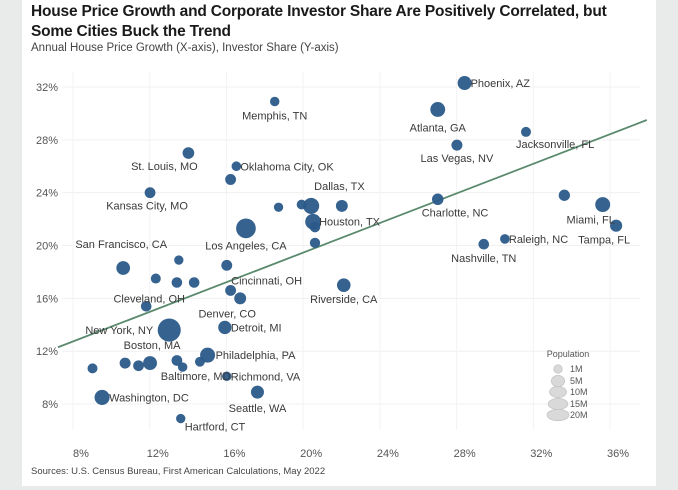 The width and height of the screenshot is (678, 490). What do you see at coordinates (227, 314) in the screenshot?
I see `point-label: Denver, CO` at bounding box center [227, 314].